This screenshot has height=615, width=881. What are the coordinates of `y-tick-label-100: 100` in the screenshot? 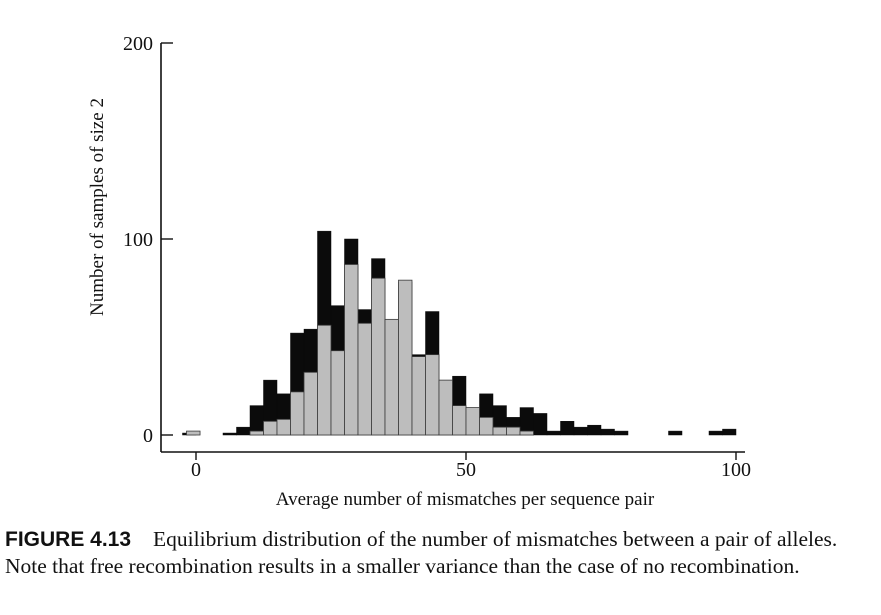 It's located at (138, 240).